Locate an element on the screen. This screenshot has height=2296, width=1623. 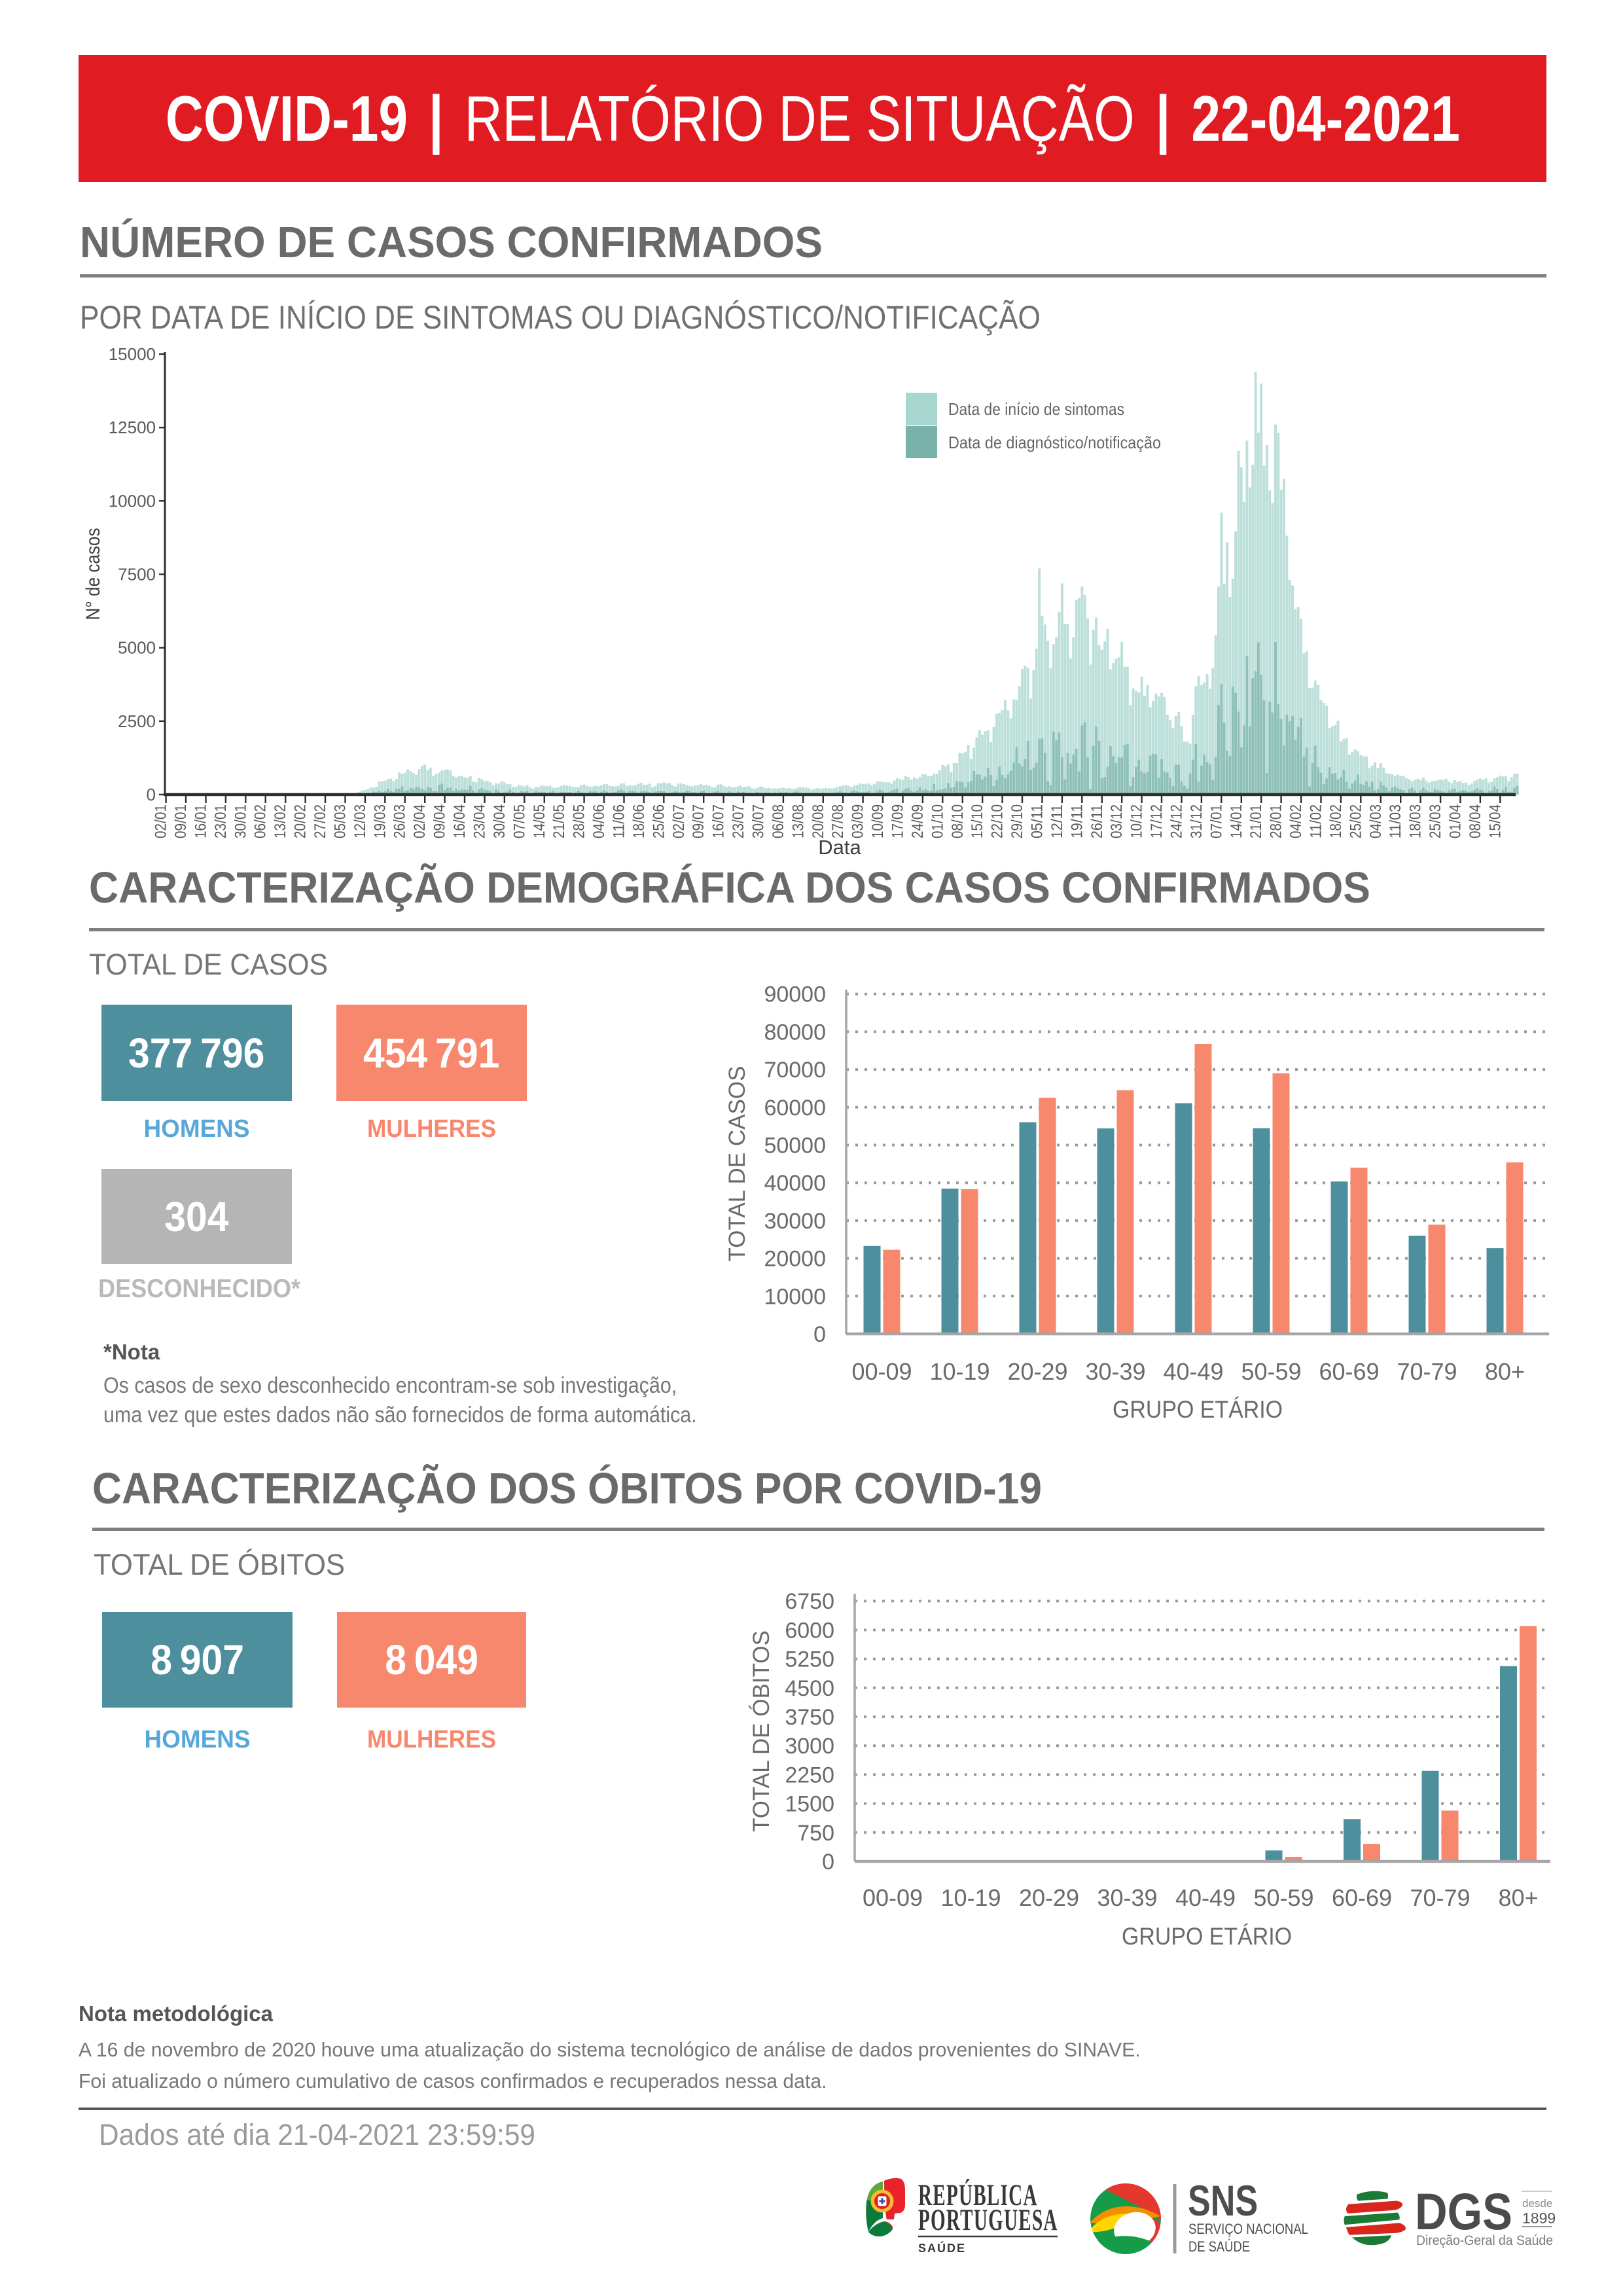
svg-text: 18/06 is located at coordinates (639, 821).